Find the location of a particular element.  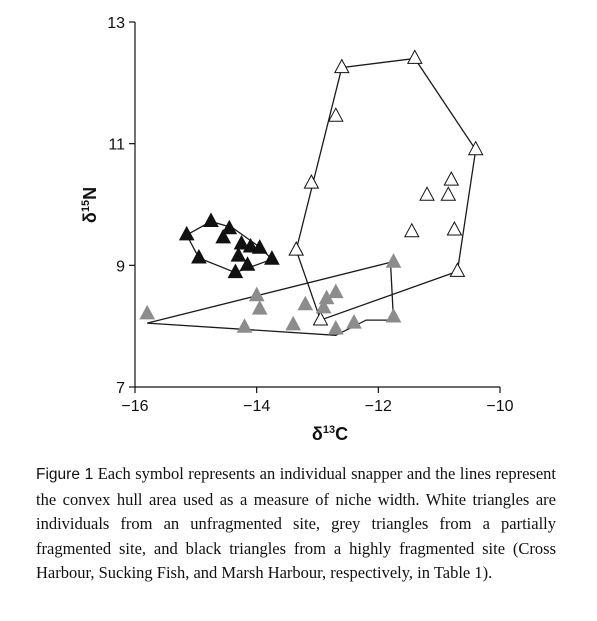

x-tick-label: −16 is located at coordinates (134, 406).